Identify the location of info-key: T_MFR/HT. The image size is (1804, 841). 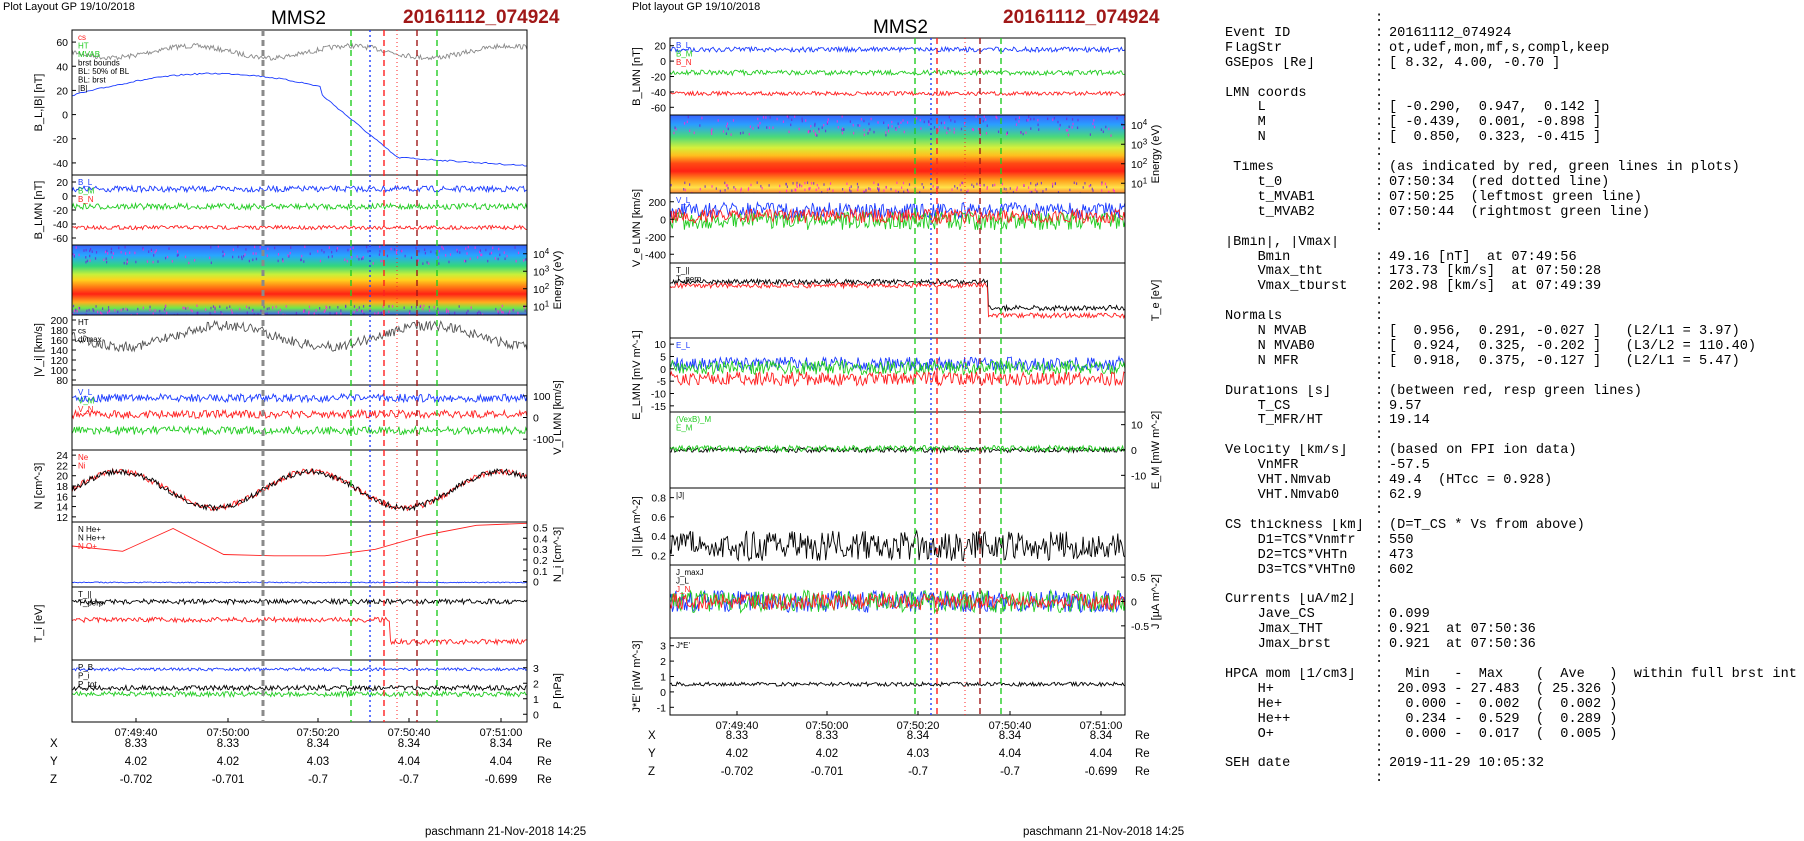
(1274, 421).